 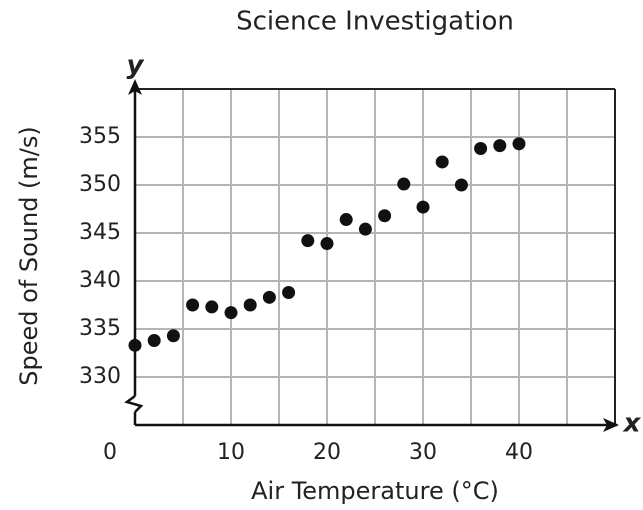 What do you see at coordinates (100, 376) in the screenshot?
I see `y-tick-label: 330` at bounding box center [100, 376].